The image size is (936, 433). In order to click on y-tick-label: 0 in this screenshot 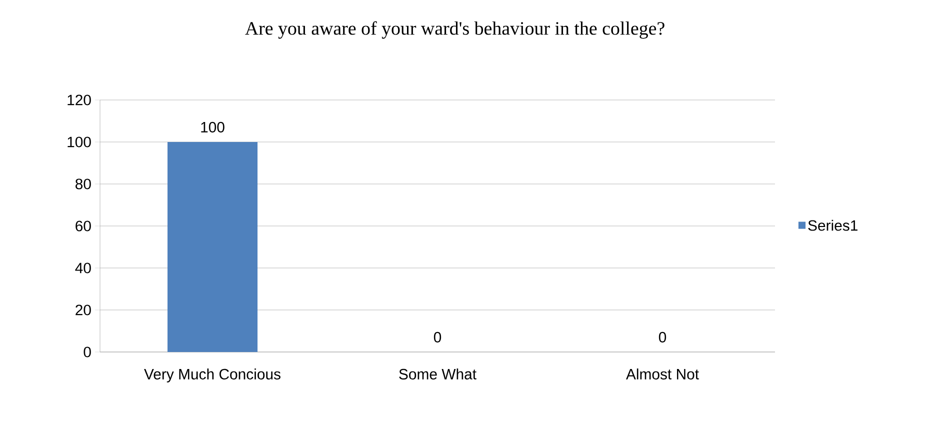, I will do `click(87, 352)`.